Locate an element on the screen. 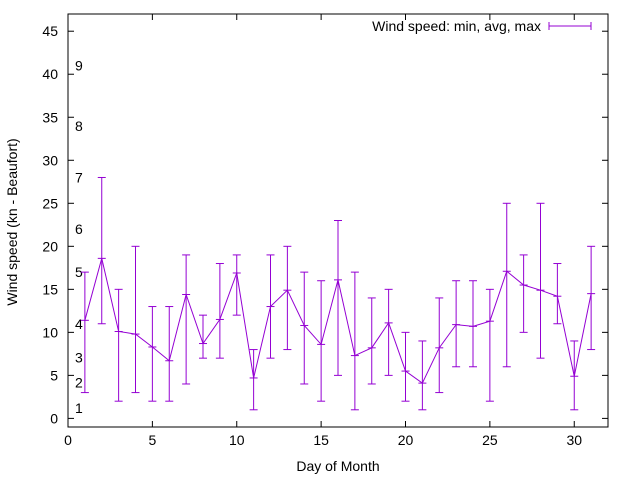 The width and height of the screenshot is (640, 485). legend-label: Wind speed: min, avg, max is located at coordinates (456, 26).